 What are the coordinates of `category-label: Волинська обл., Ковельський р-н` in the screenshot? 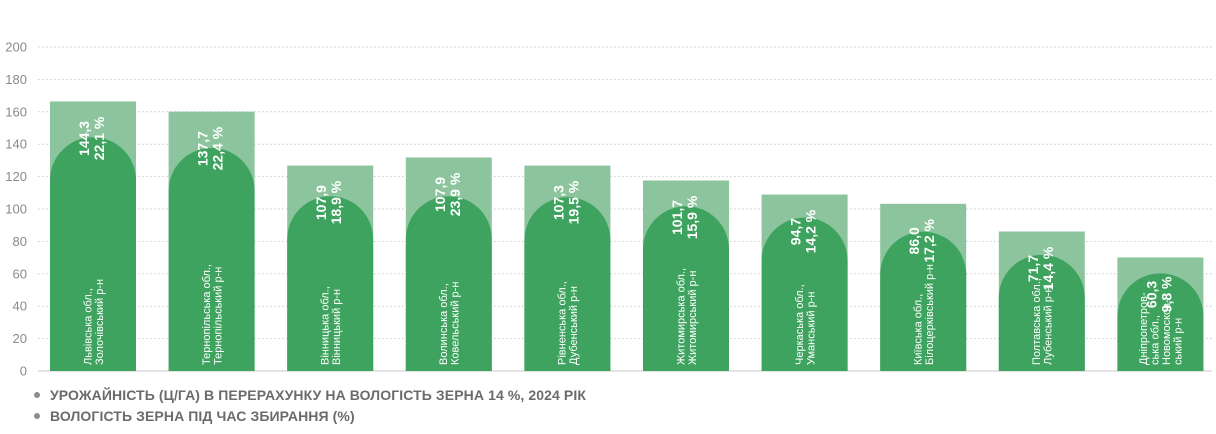 It's located at (450, 323).